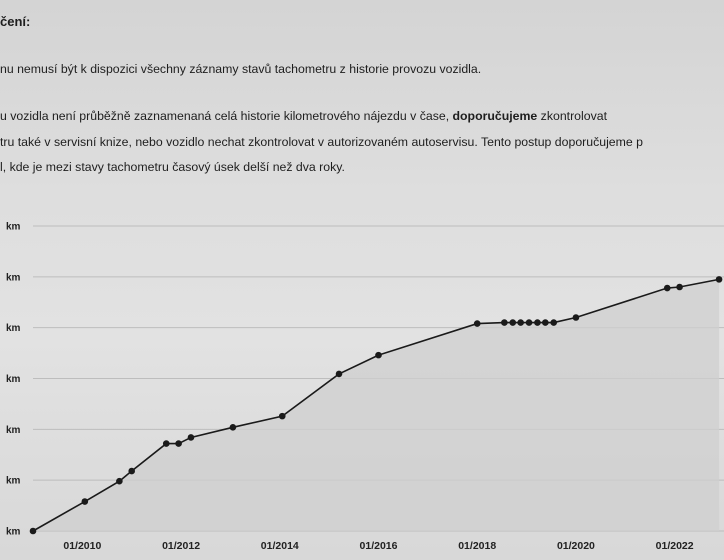 This screenshot has height=560, width=724. What do you see at coordinates (15, 21) in the screenshot?
I see `notice-heading: čení:` at bounding box center [15, 21].